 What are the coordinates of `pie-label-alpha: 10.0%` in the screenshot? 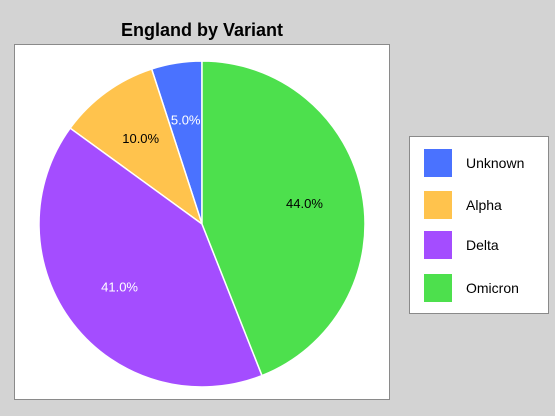 It's located at (140, 138).